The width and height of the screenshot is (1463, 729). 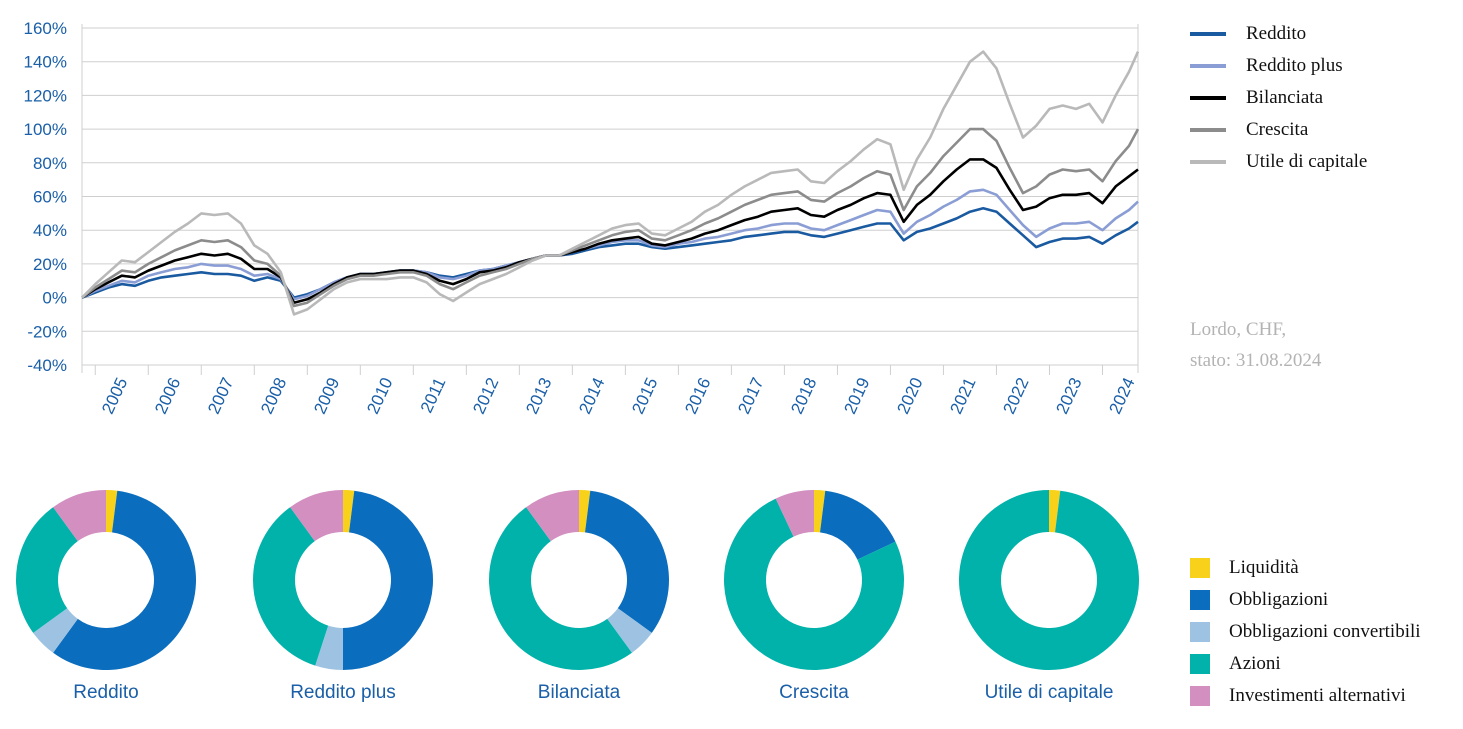 What do you see at coordinates (45, 95) in the screenshot?
I see `y-tick-label: 120%` at bounding box center [45, 95].